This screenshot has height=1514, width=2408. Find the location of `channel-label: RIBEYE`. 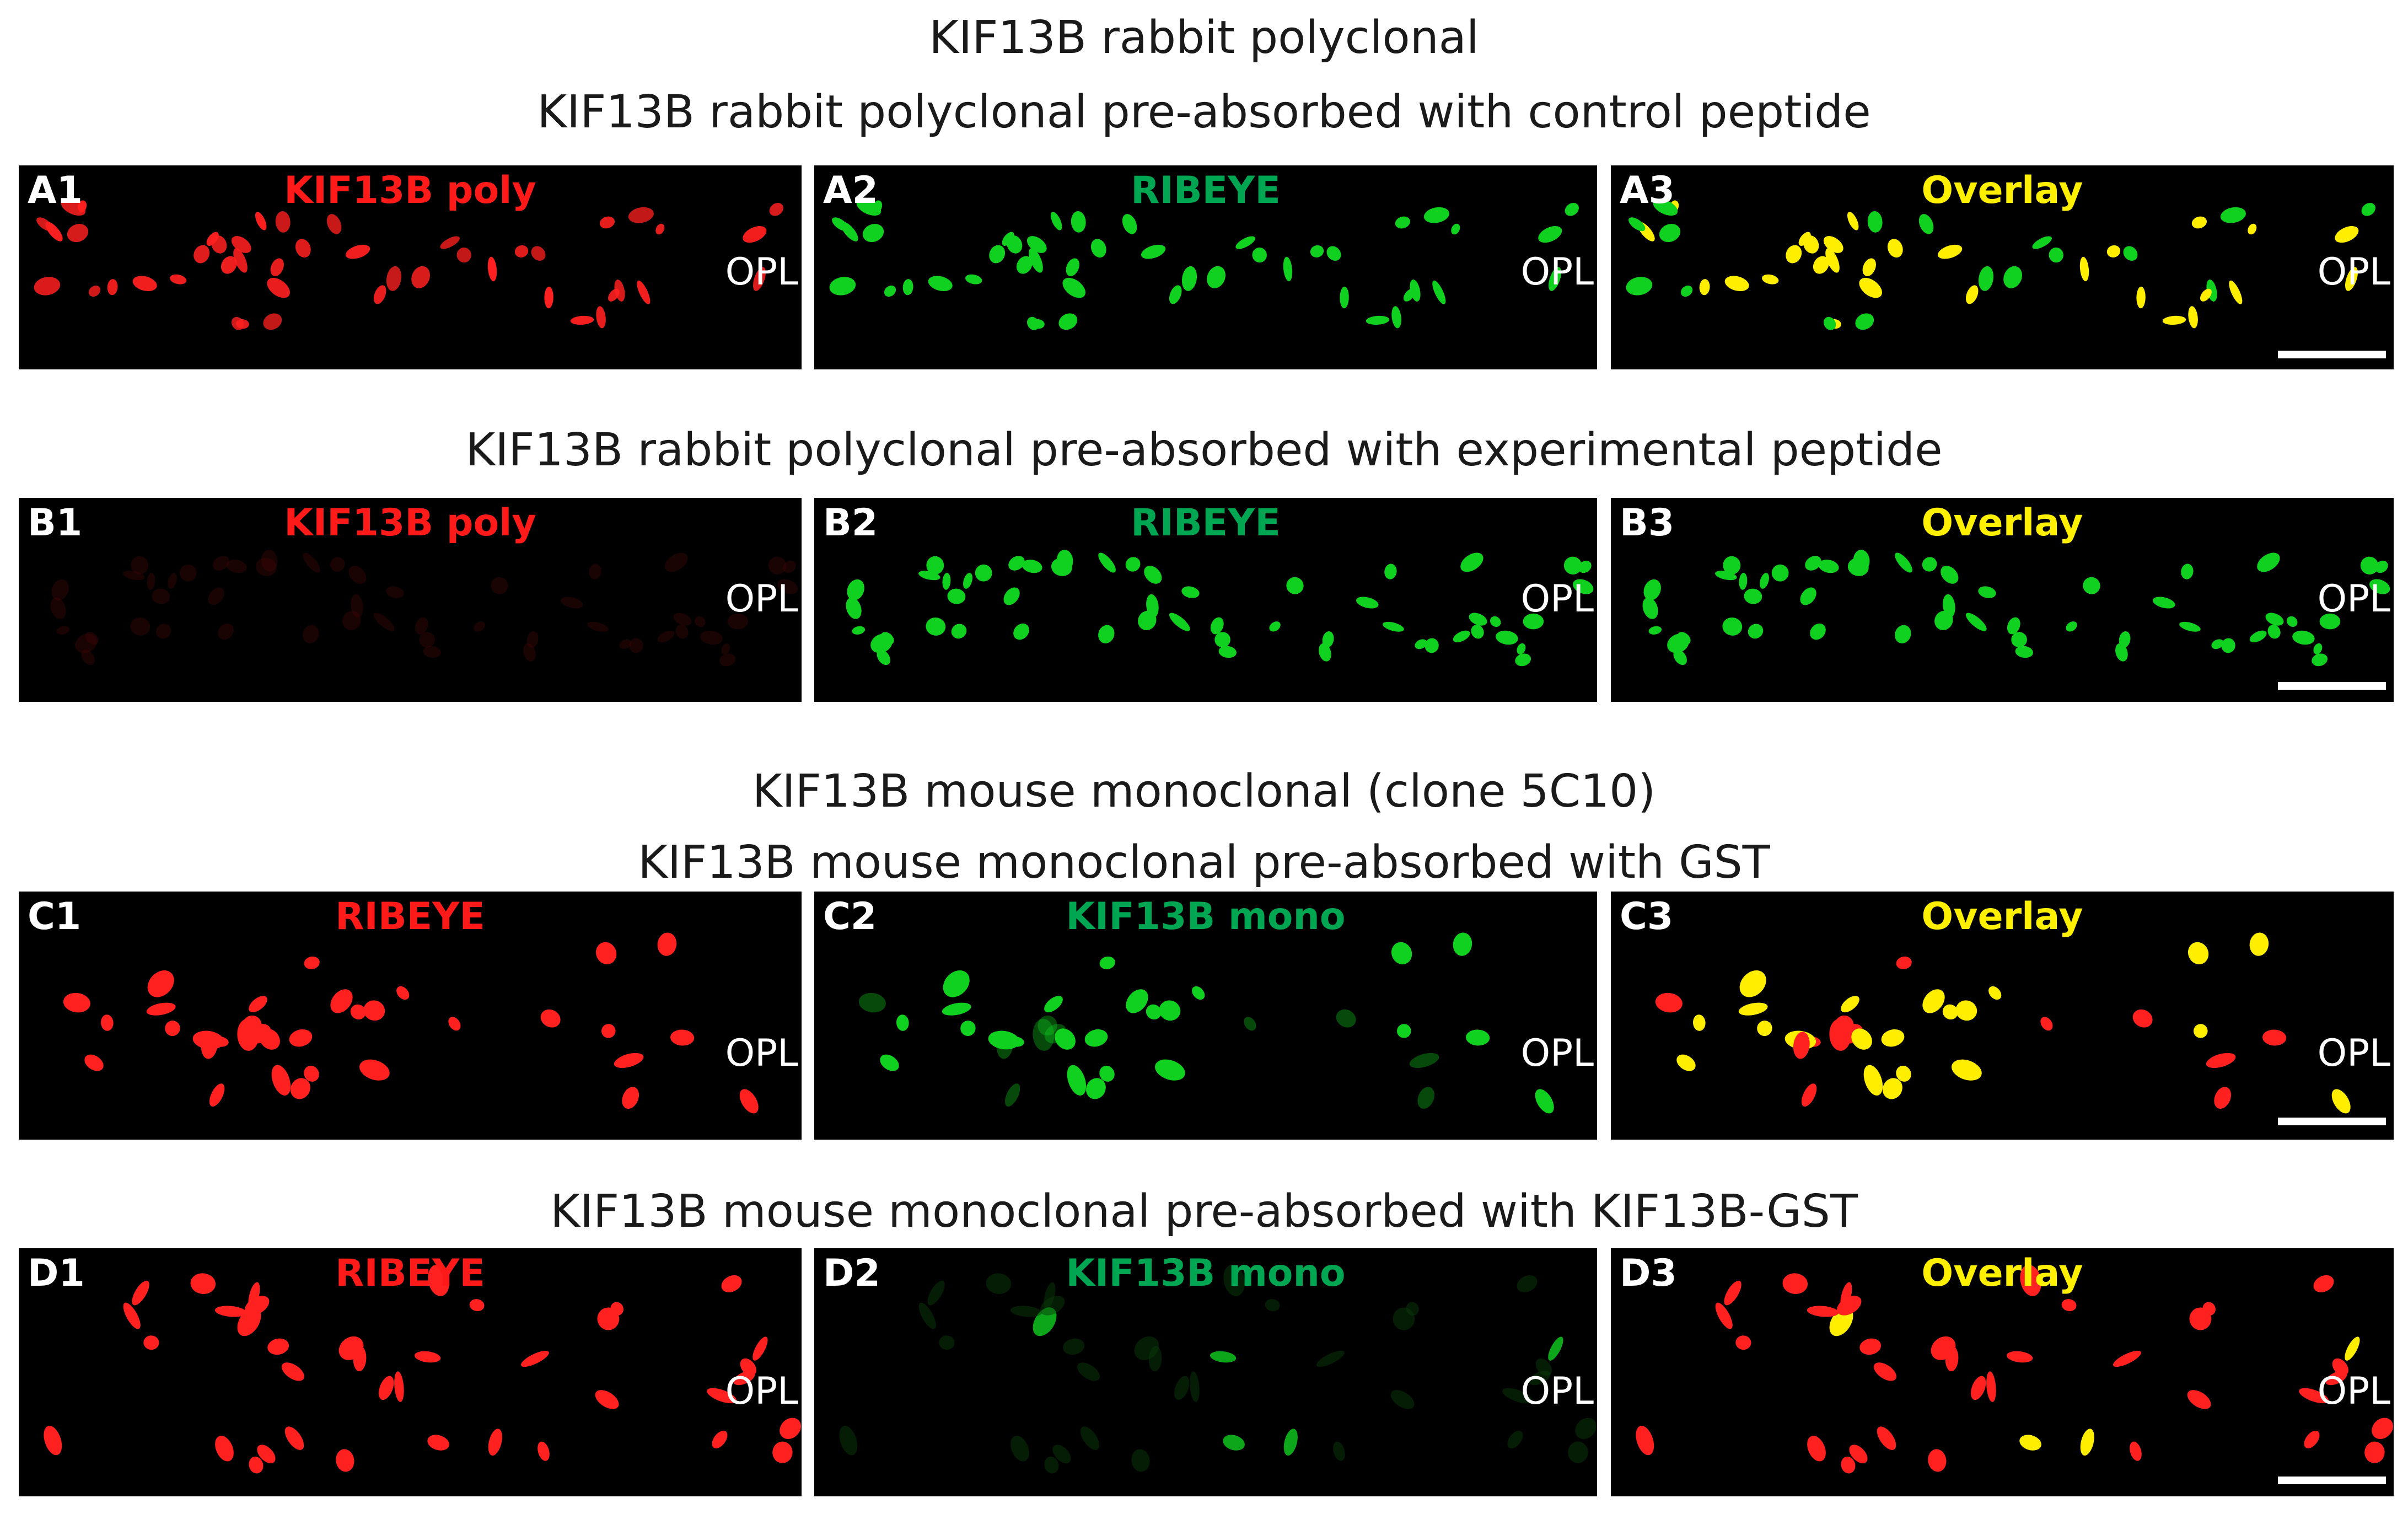

channel-label: RIBEYE is located at coordinates (1206, 523).